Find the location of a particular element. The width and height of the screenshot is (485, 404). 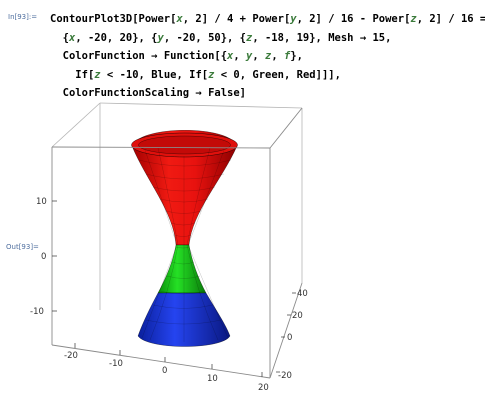

output-label: Out[93]= is located at coordinates (22, 247).